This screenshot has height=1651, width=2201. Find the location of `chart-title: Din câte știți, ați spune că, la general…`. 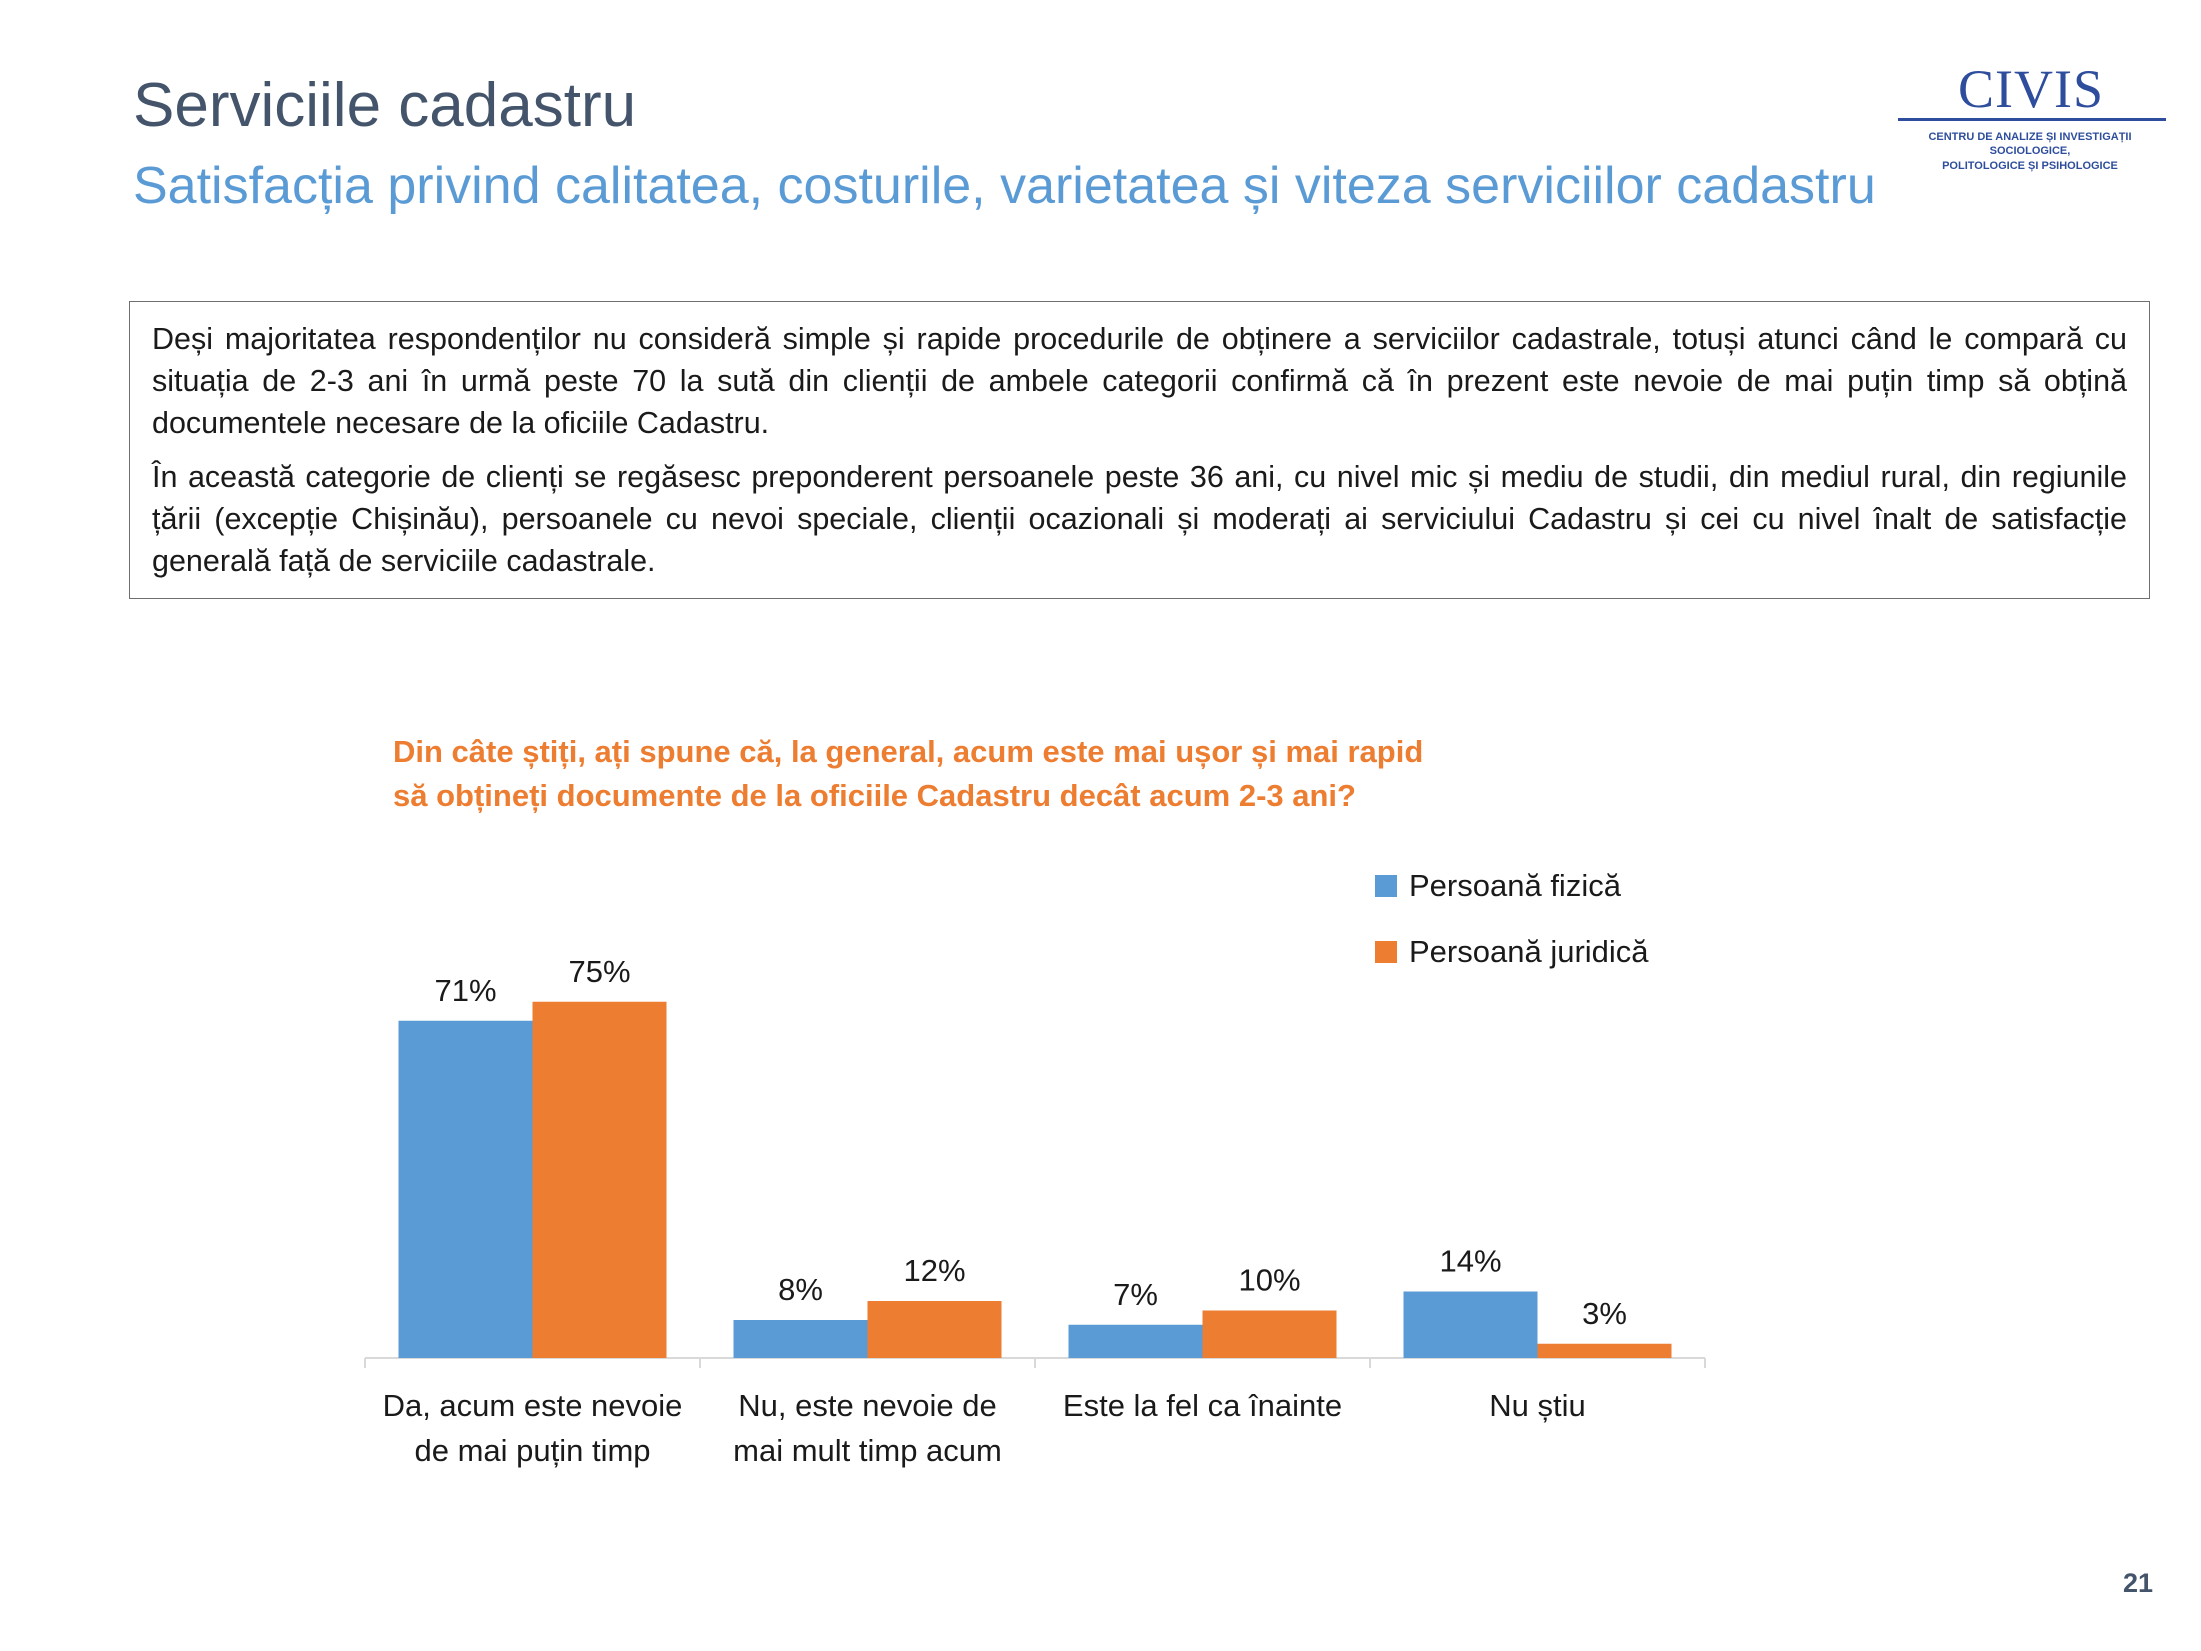

chart-title: Din câte știți, ați spune că, la general… is located at coordinates (993, 774).